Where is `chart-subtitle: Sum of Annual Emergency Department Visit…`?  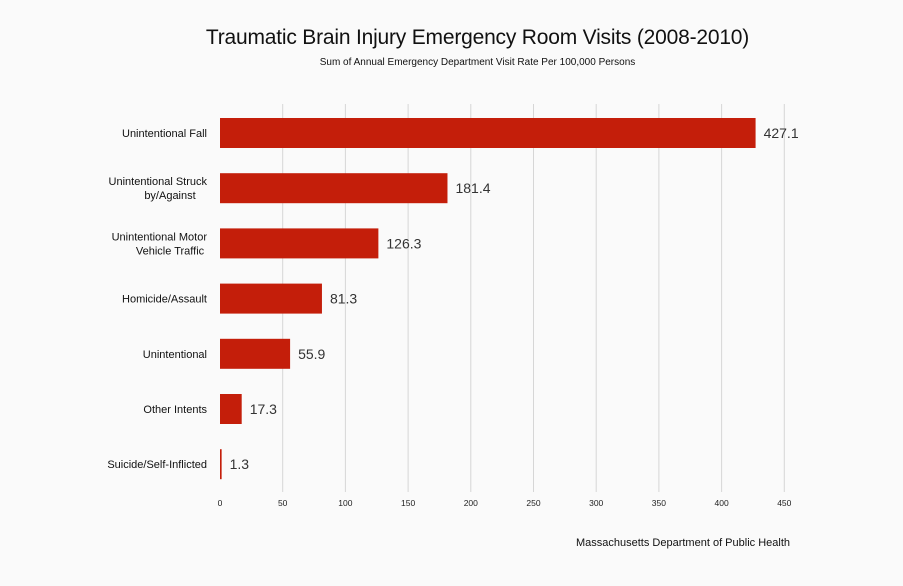 chart-subtitle: Sum of Annual Emergency Department Visit… is located at coordinates (477, 62).